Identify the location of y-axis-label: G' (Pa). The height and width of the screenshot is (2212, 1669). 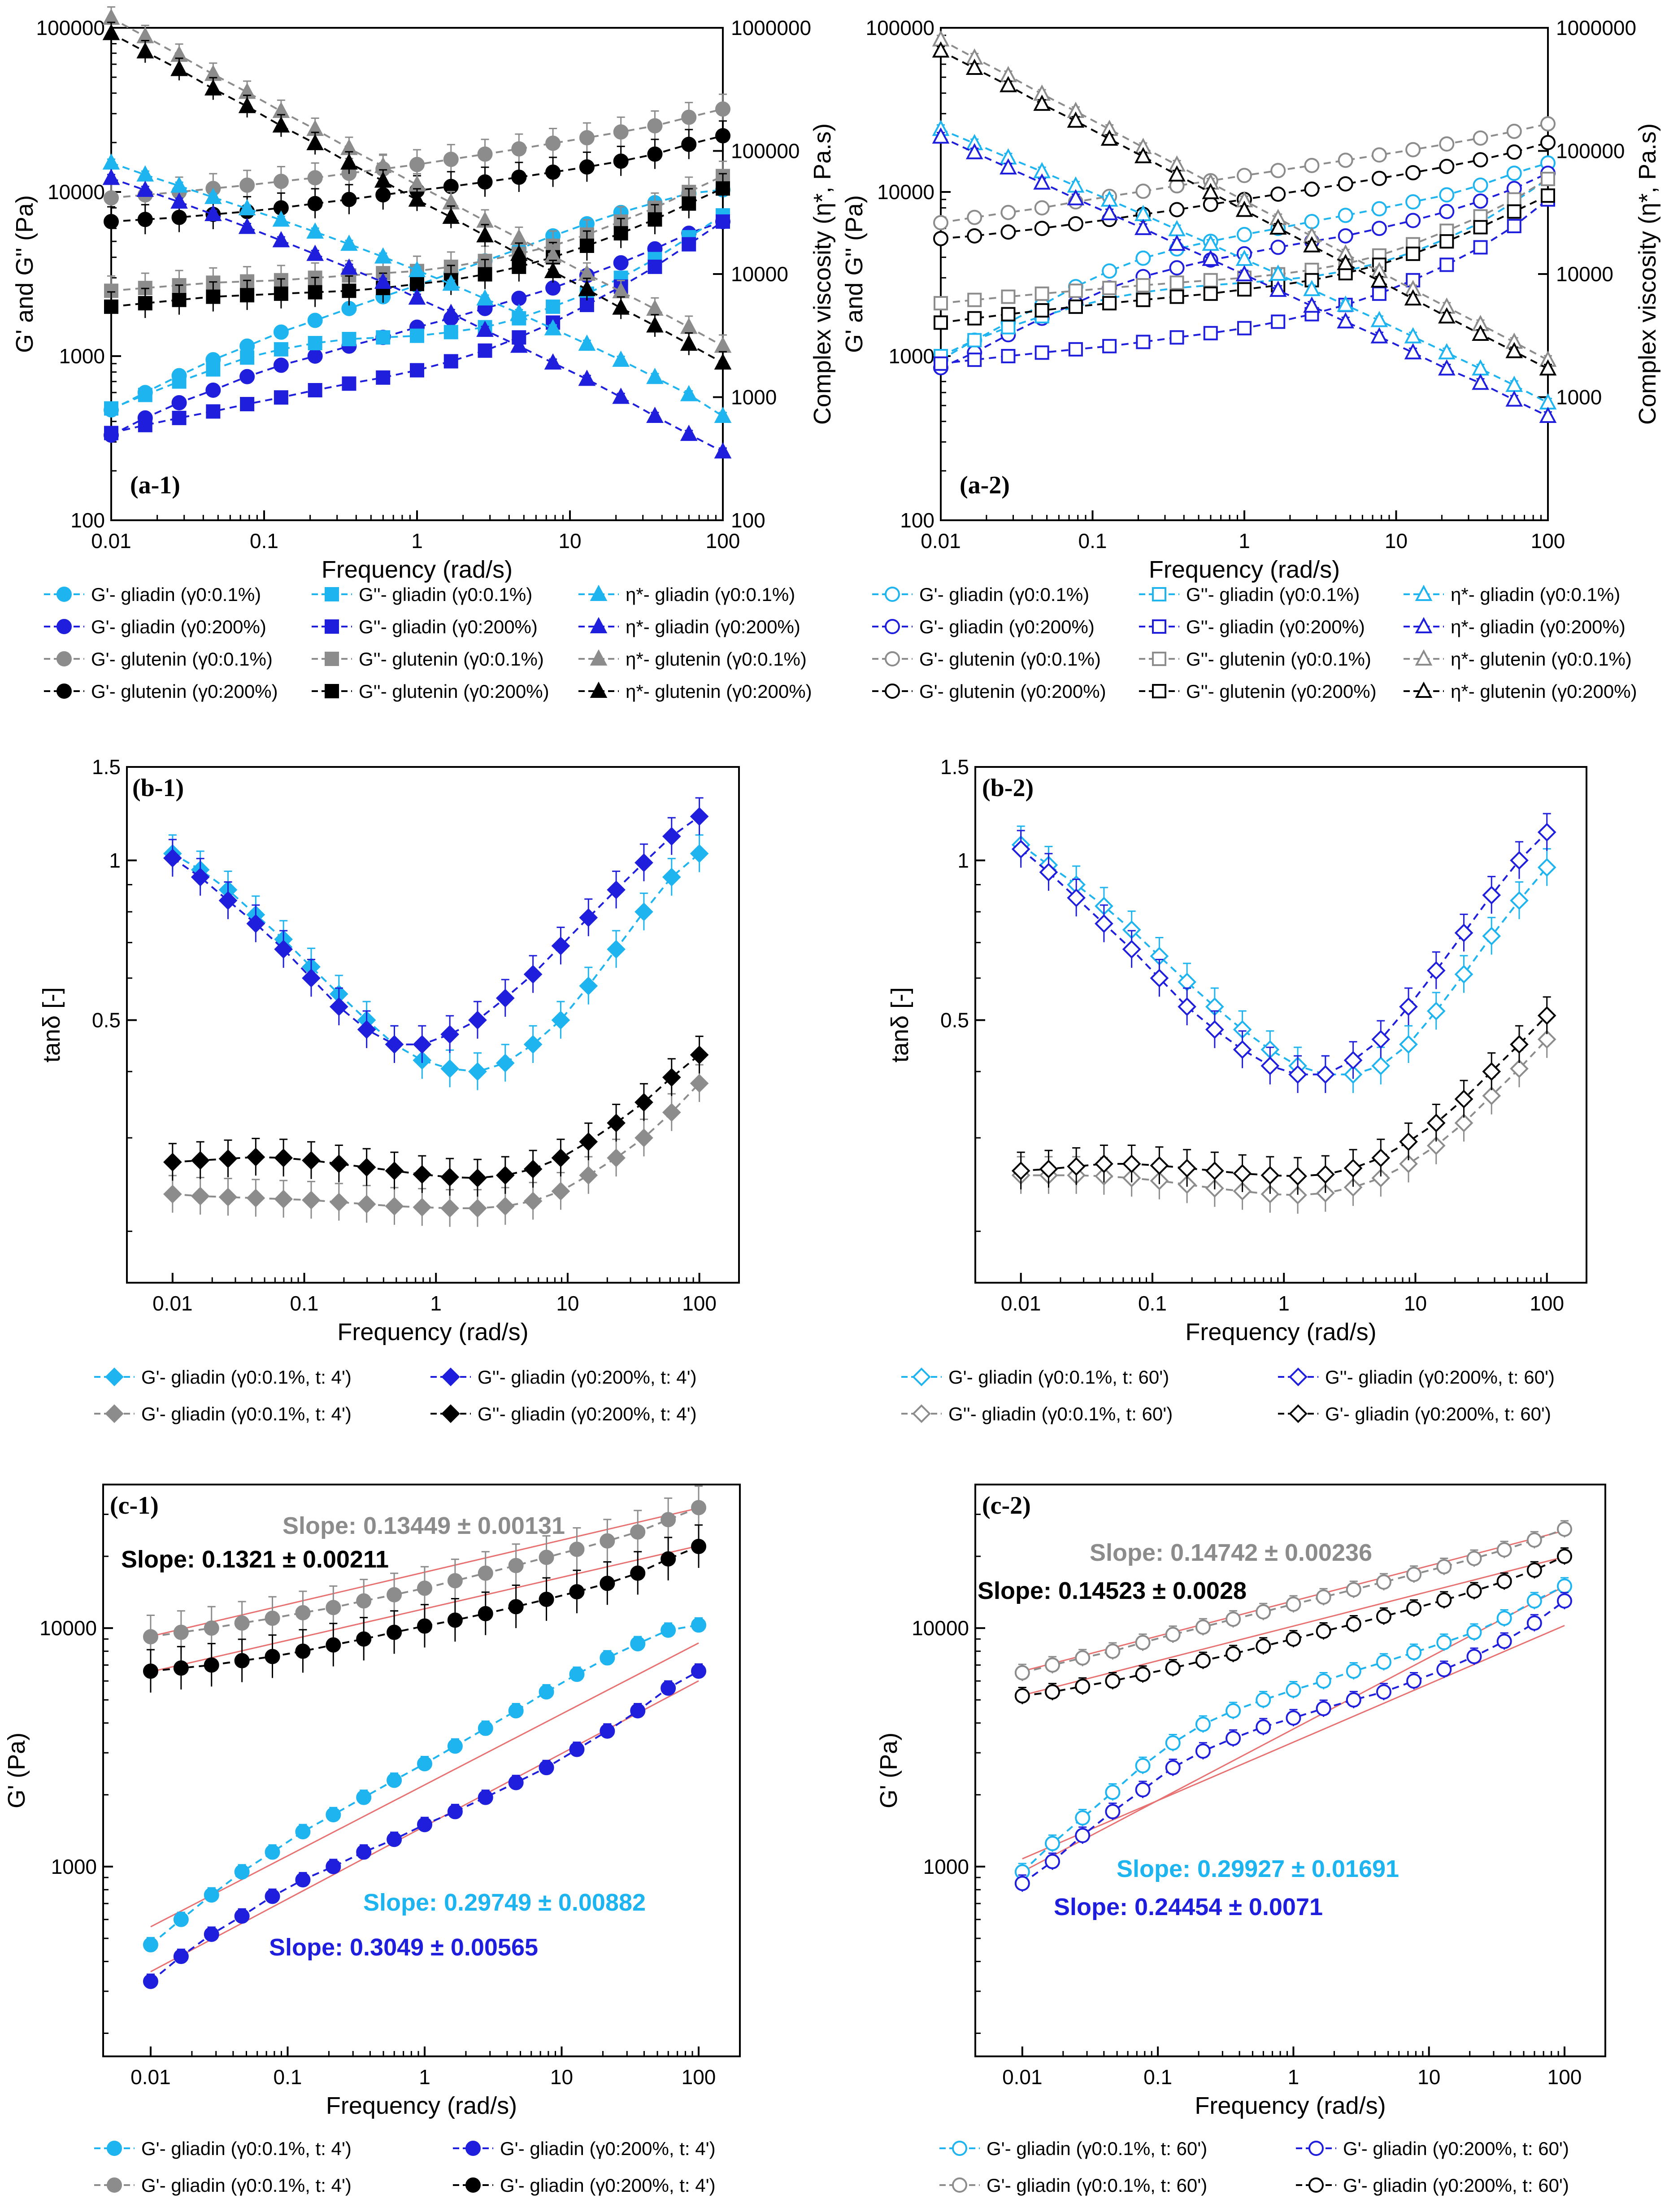
(16, 1770).